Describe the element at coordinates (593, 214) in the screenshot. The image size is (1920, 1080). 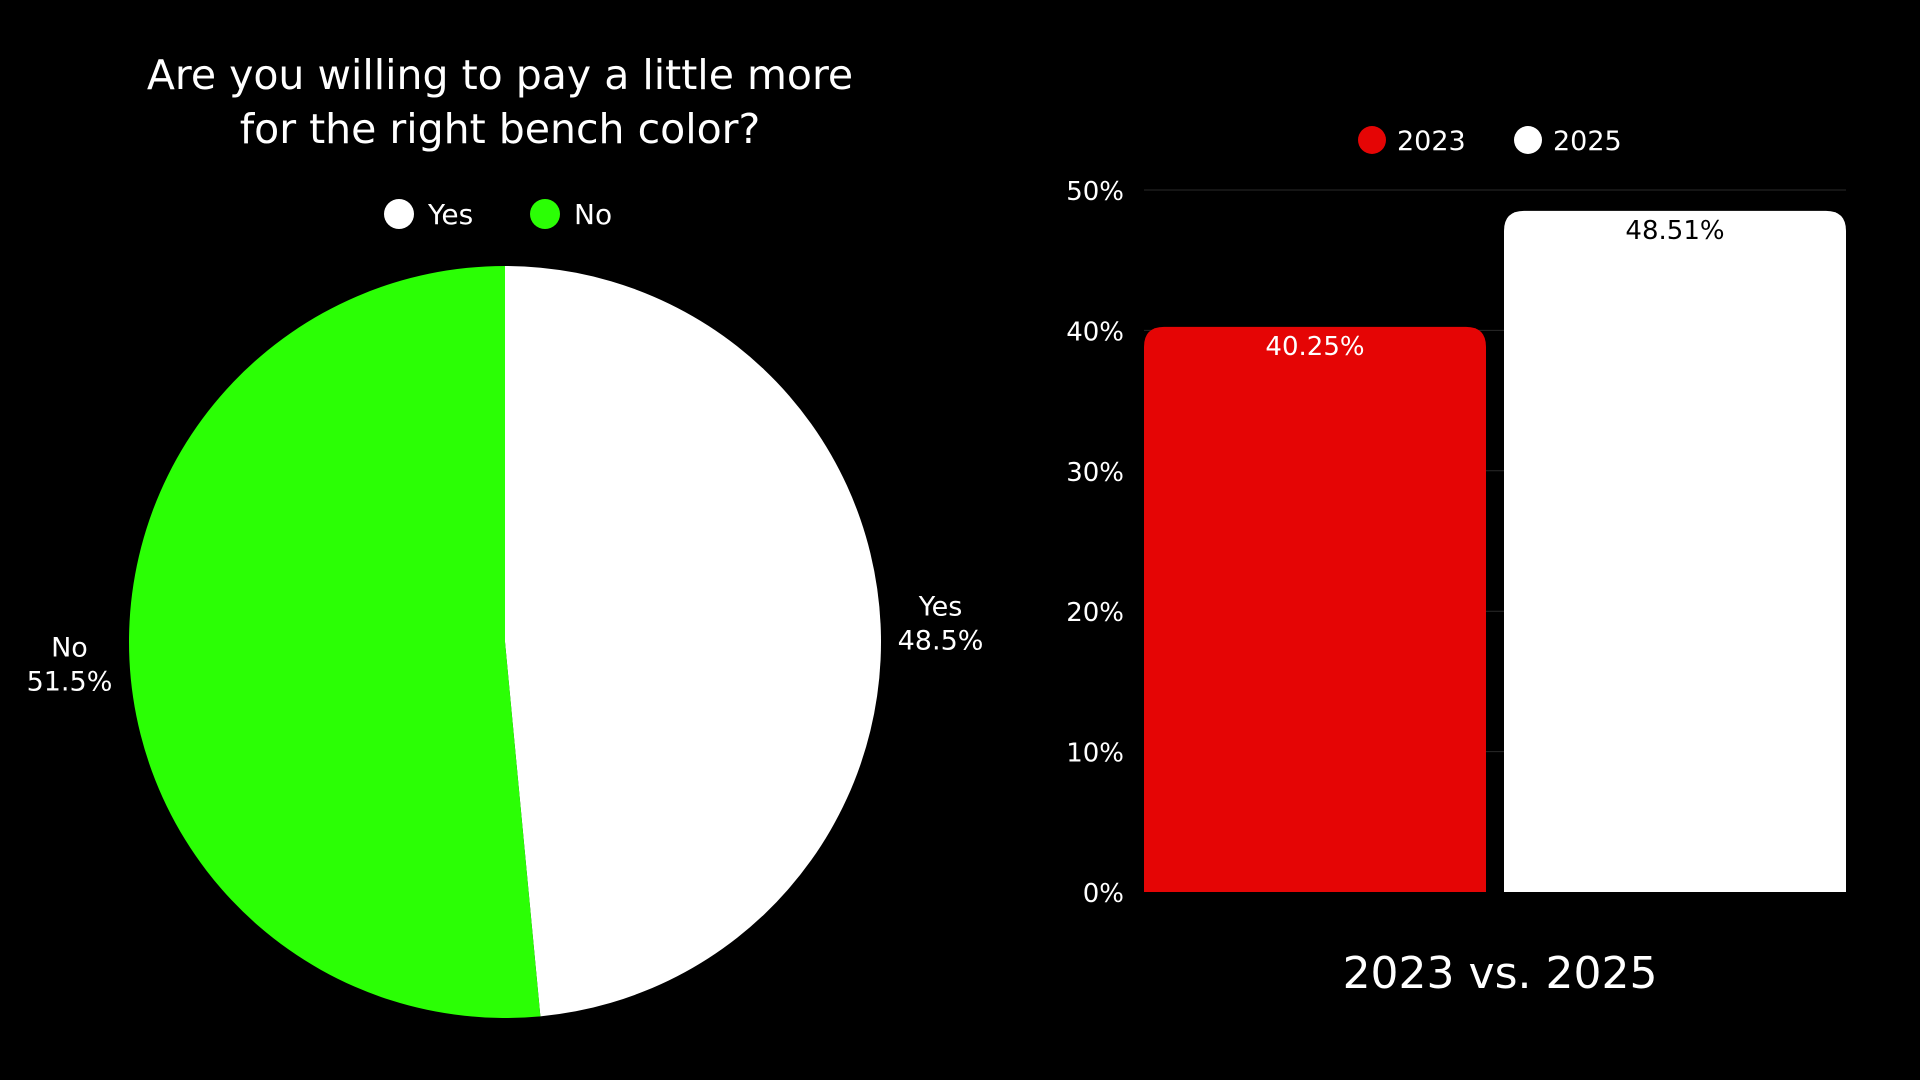
I see `legend-label-no: No` at that location.